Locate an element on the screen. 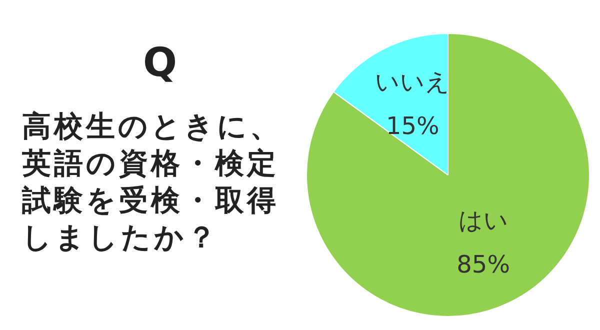 Image resolution: width=600 pixels, height=330 pixels. data-label: 85% is located at coordinates (483, 264).